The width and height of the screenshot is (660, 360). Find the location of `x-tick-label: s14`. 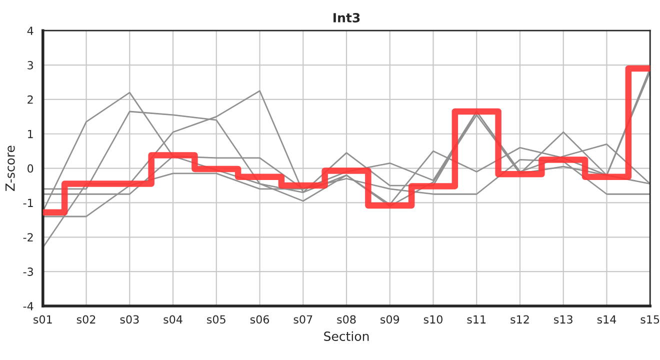

x-tick-label: s14 is located at coordinates (606, 319).